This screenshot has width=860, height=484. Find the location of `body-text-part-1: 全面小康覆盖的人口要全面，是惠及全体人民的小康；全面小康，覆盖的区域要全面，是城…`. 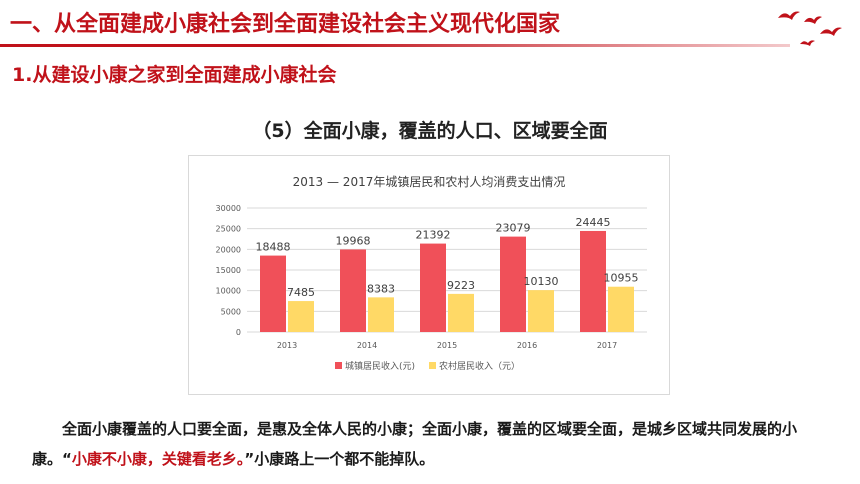

body-text-part-1: 全面小康覆盖的人口要全面，是惠及全体人民的小康；全面小康，覆盖的区域要全面，是城… is located at coordinates (415, 444).